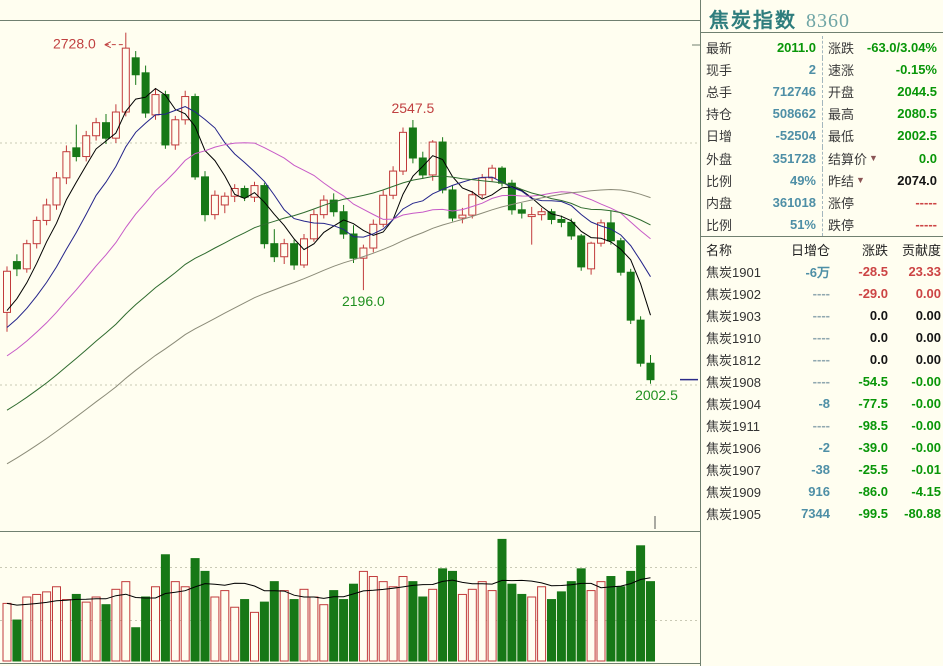 Image resolution: width=943 pixels, height=666 pixels. I want to click on annotation-below: 2196.0, so click(363, 301).